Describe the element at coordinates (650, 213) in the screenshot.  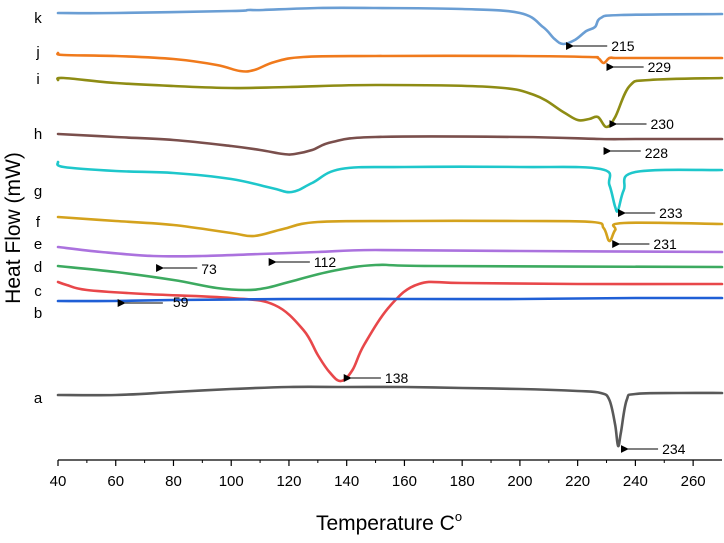
I see `peak-annotation-233: 233` at that location.